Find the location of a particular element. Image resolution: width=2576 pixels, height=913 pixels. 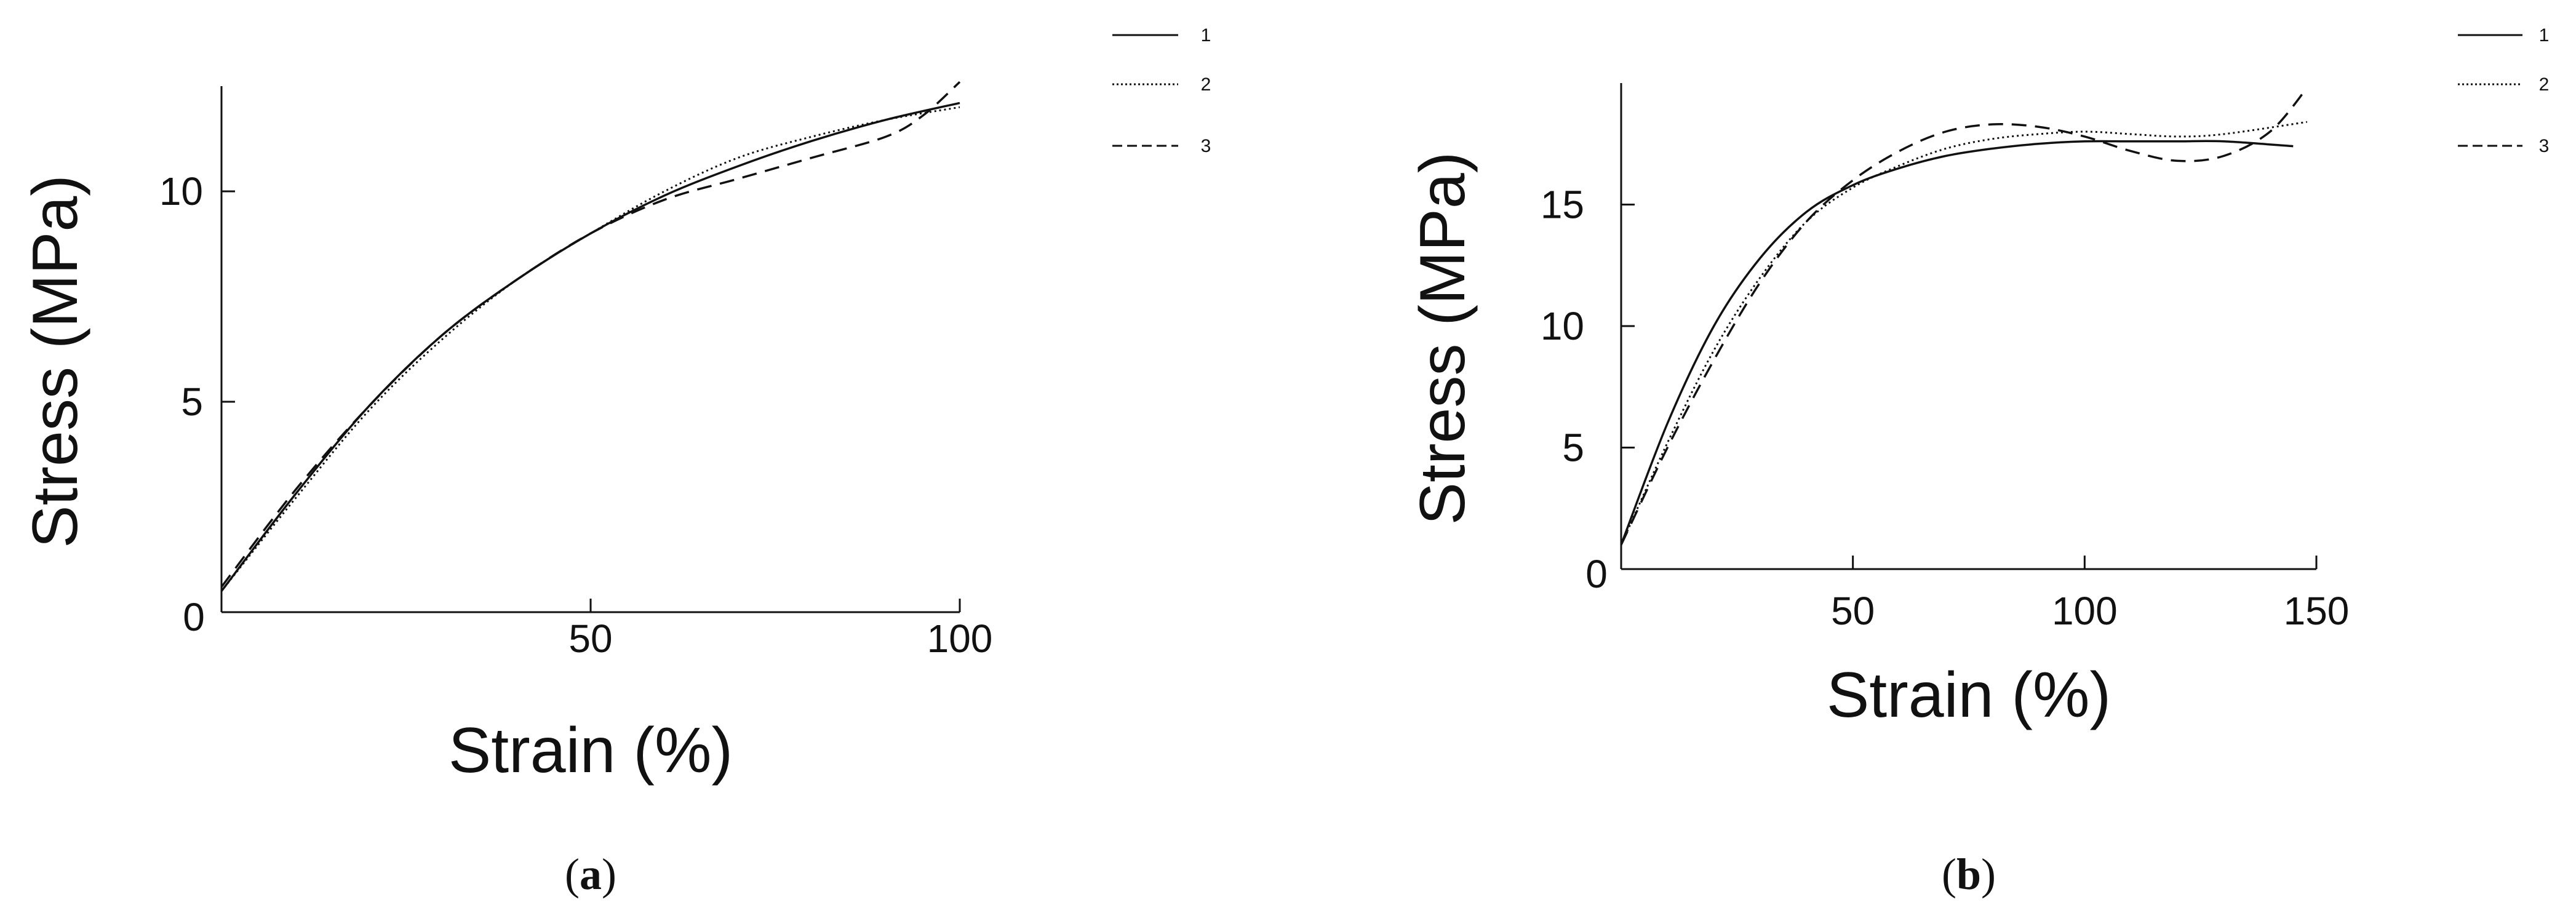

x-tick-label: 150 is located at coordinates (2317, 611).